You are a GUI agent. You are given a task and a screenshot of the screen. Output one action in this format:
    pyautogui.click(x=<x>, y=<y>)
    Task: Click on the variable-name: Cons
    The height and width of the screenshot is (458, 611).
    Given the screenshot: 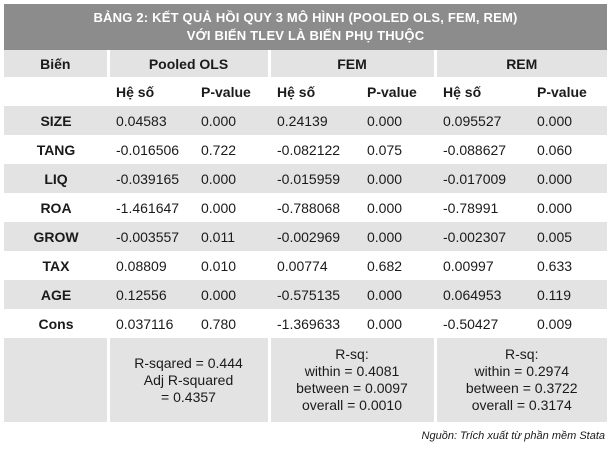 What is the action you would take?
    pyautogui.click(x=56, y=323)
    